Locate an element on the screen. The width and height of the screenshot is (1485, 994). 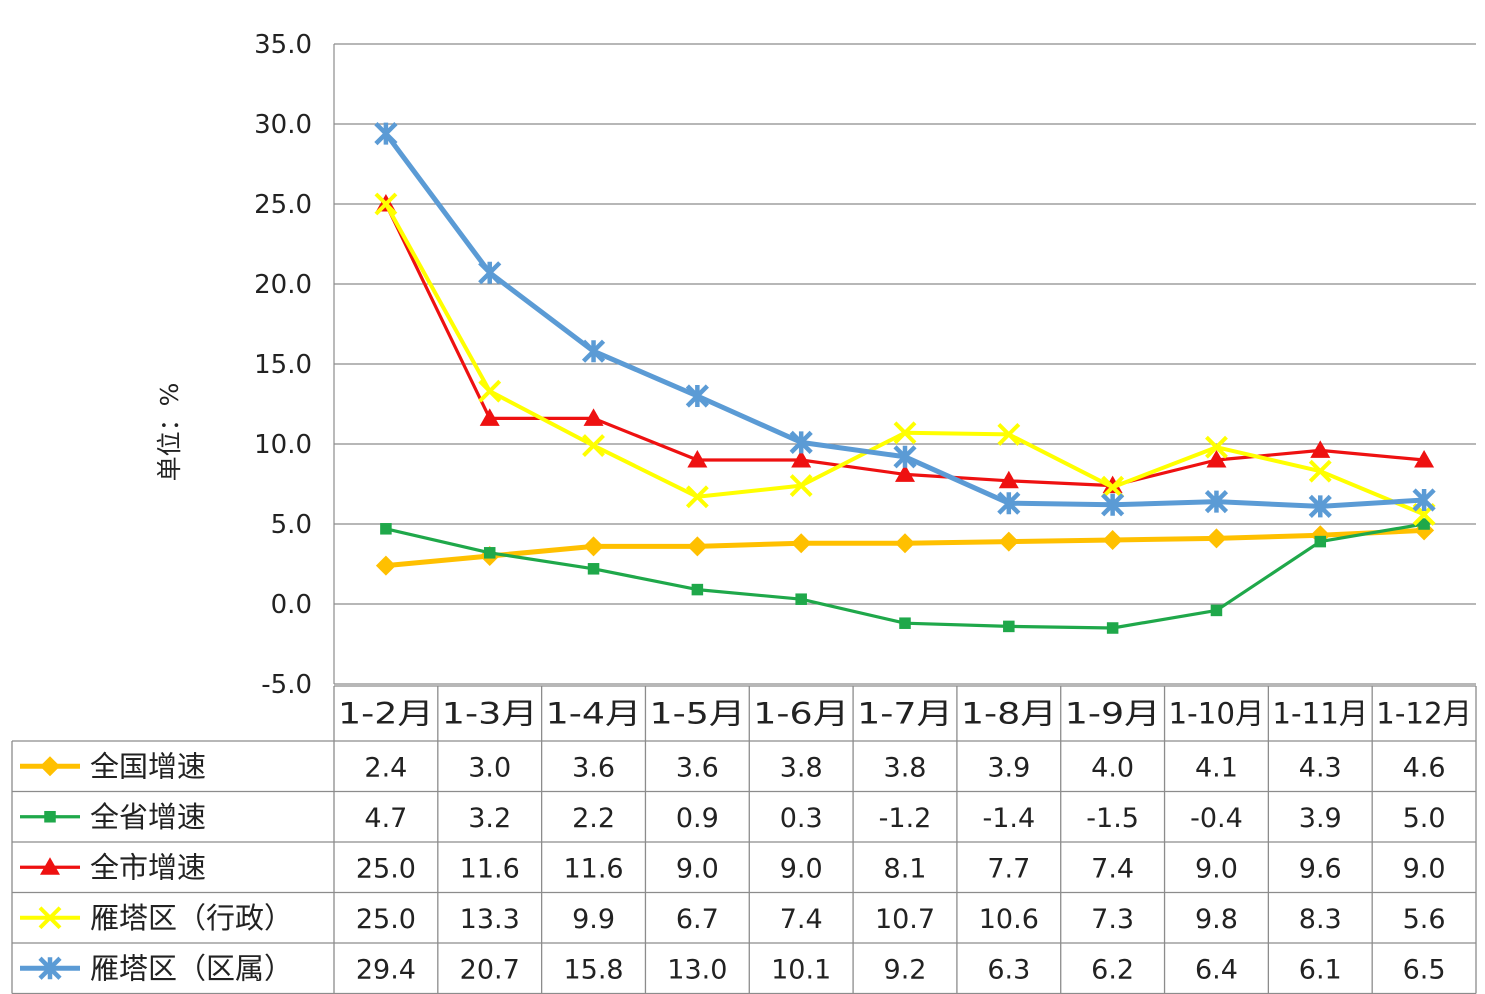
y-tick-label: 35.0 is located at coordinates (283, 45).